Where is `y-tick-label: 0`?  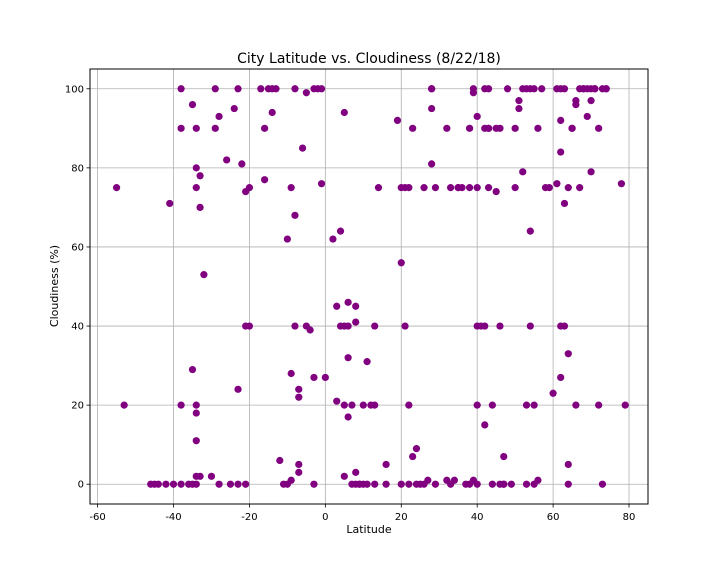
y-tick-label: 0 is located at coordinates (81, 485).